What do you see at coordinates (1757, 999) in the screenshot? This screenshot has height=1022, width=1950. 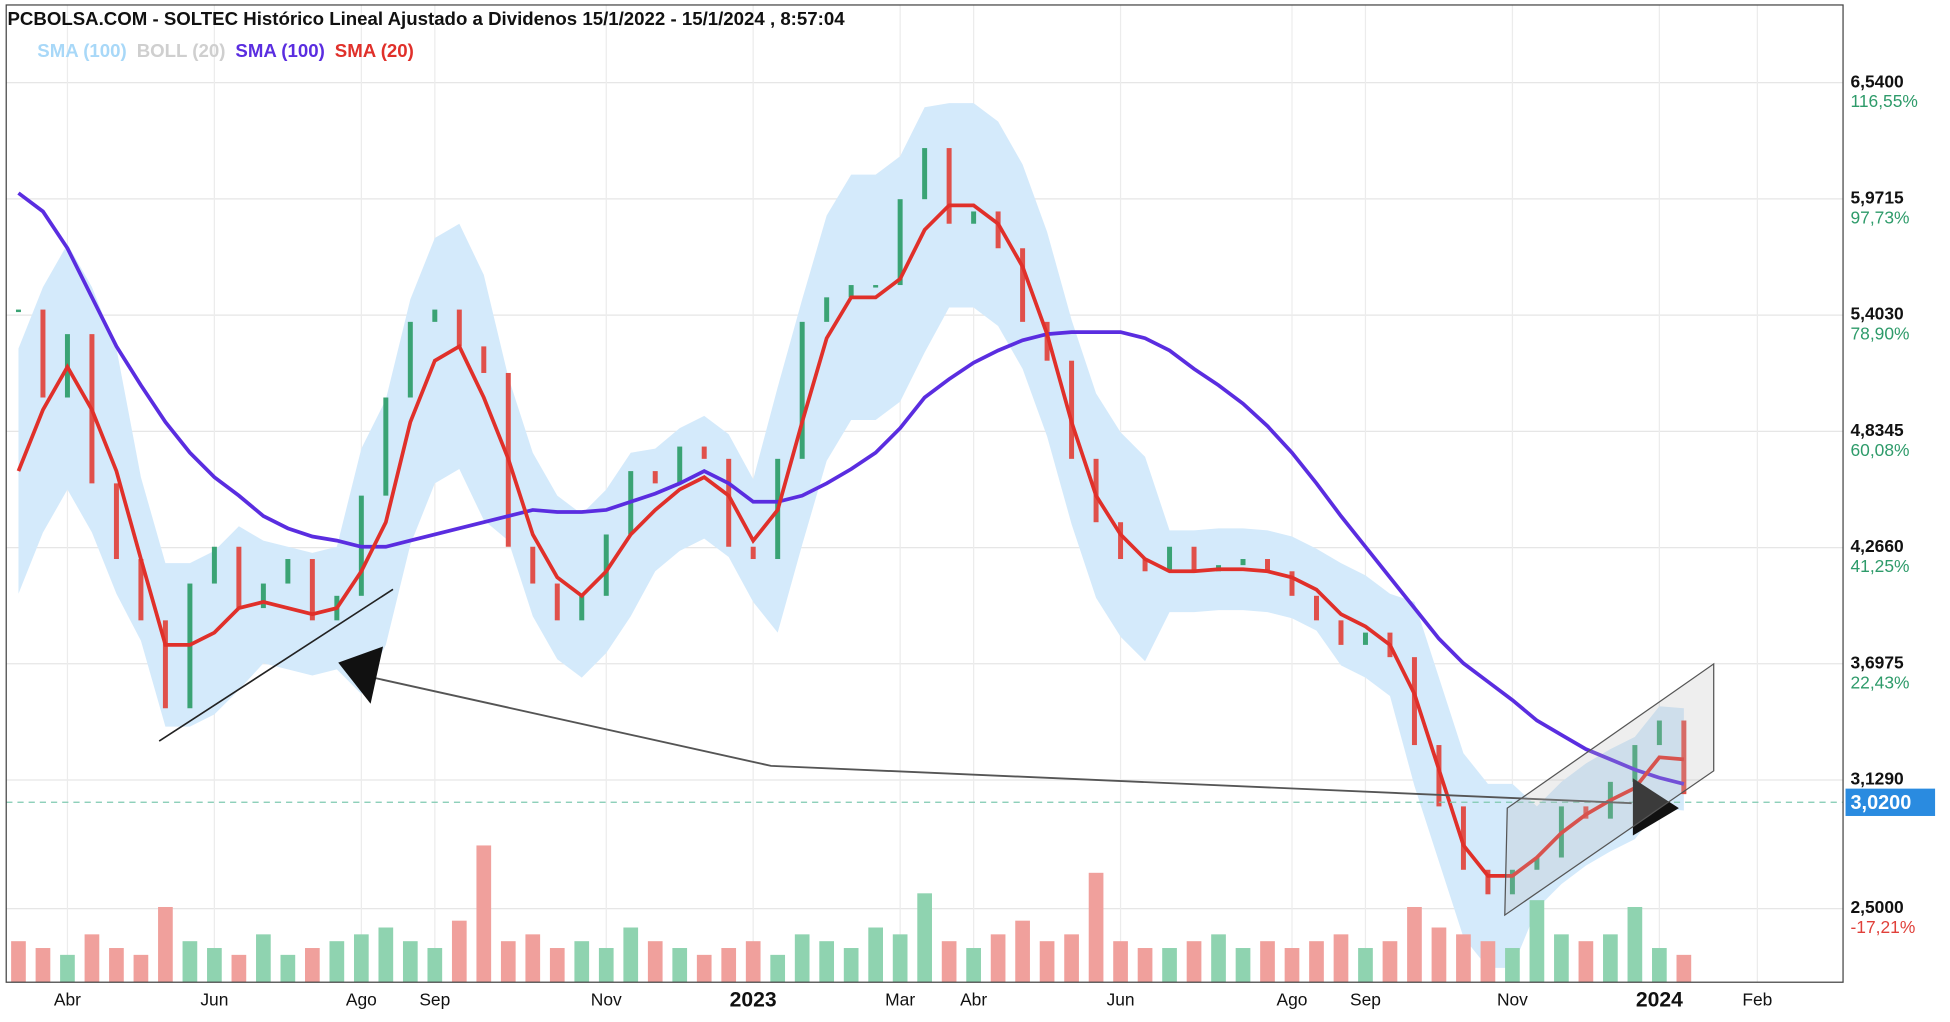 I see `x-tick-label: Feb` at bounding box center [1757, 999].